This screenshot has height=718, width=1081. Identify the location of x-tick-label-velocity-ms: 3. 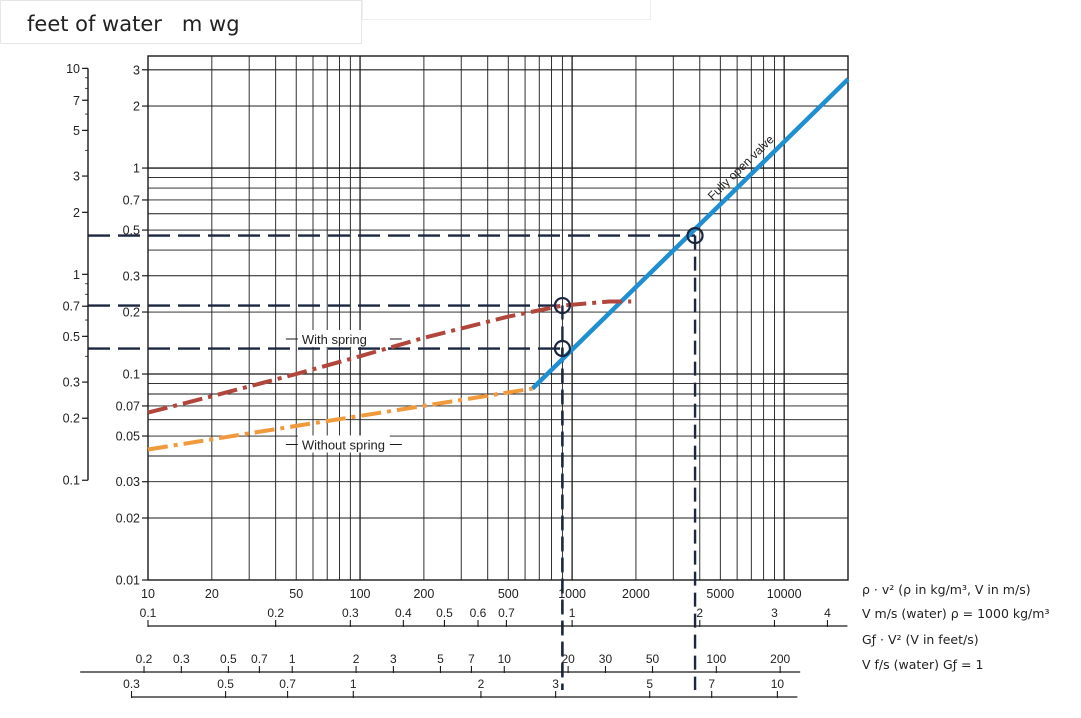
(774, 613).